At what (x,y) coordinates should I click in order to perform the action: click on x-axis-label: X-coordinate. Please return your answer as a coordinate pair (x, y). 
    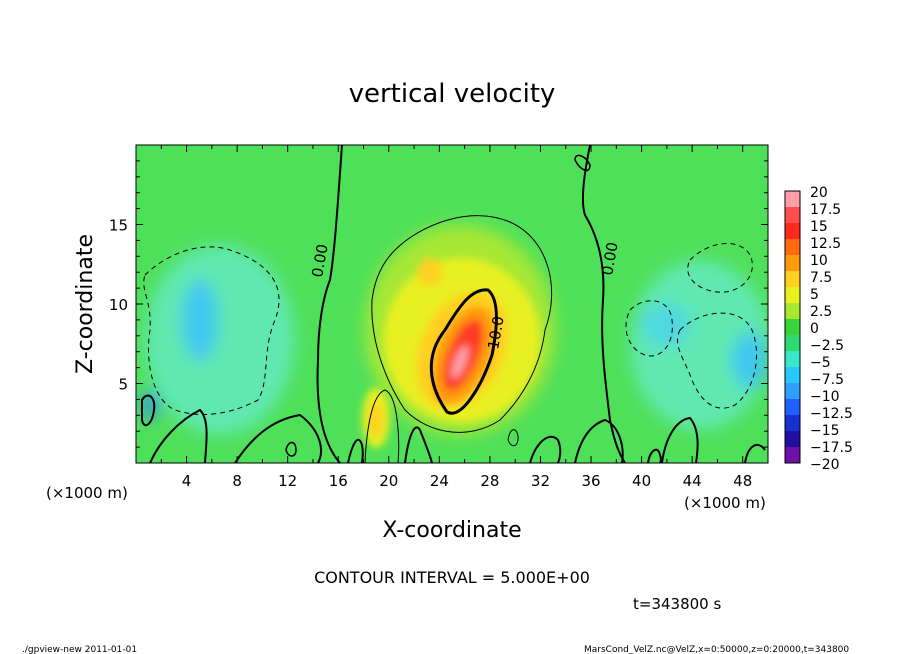
    Looking at the image, I should click on (451, 530).